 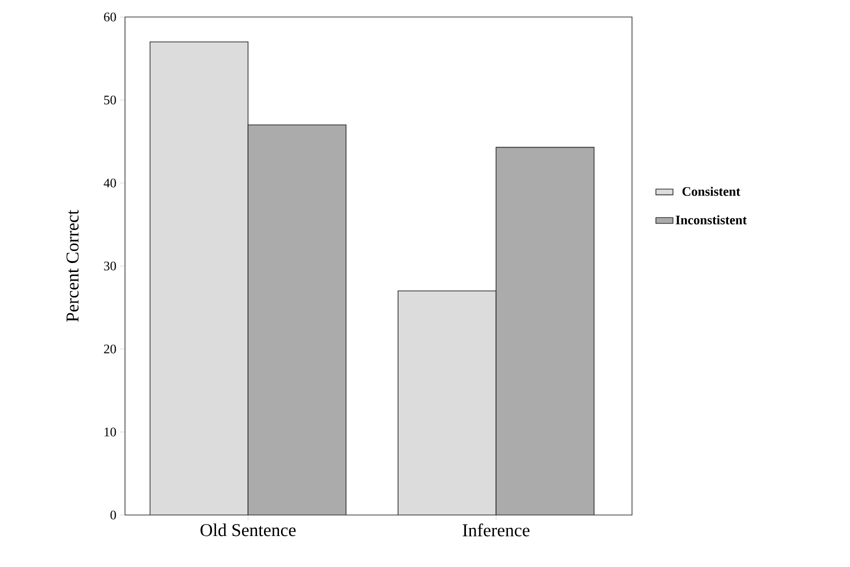 I want to click on y-tick-label: 10, so click(x=110, y=432).